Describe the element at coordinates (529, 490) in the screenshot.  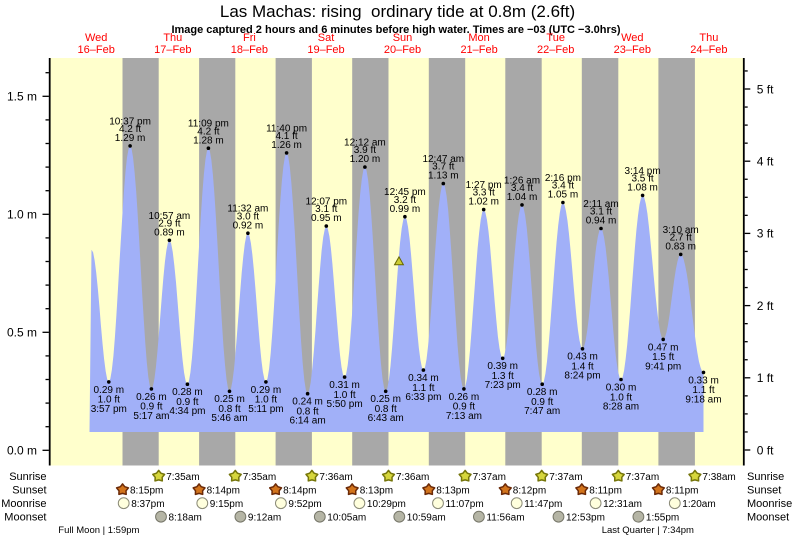
I see `svg-text: 8:12pm` at that location.